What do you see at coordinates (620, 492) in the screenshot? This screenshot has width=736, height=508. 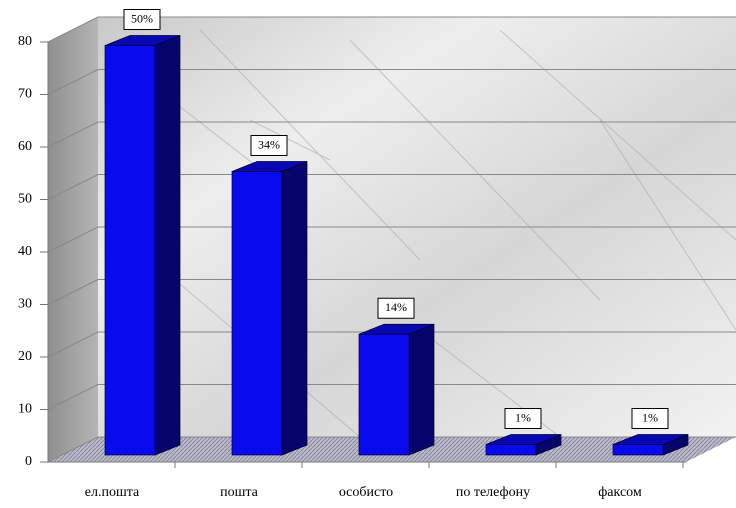 I see `x-tick-label: факсом` at bounding box center [620, 492].